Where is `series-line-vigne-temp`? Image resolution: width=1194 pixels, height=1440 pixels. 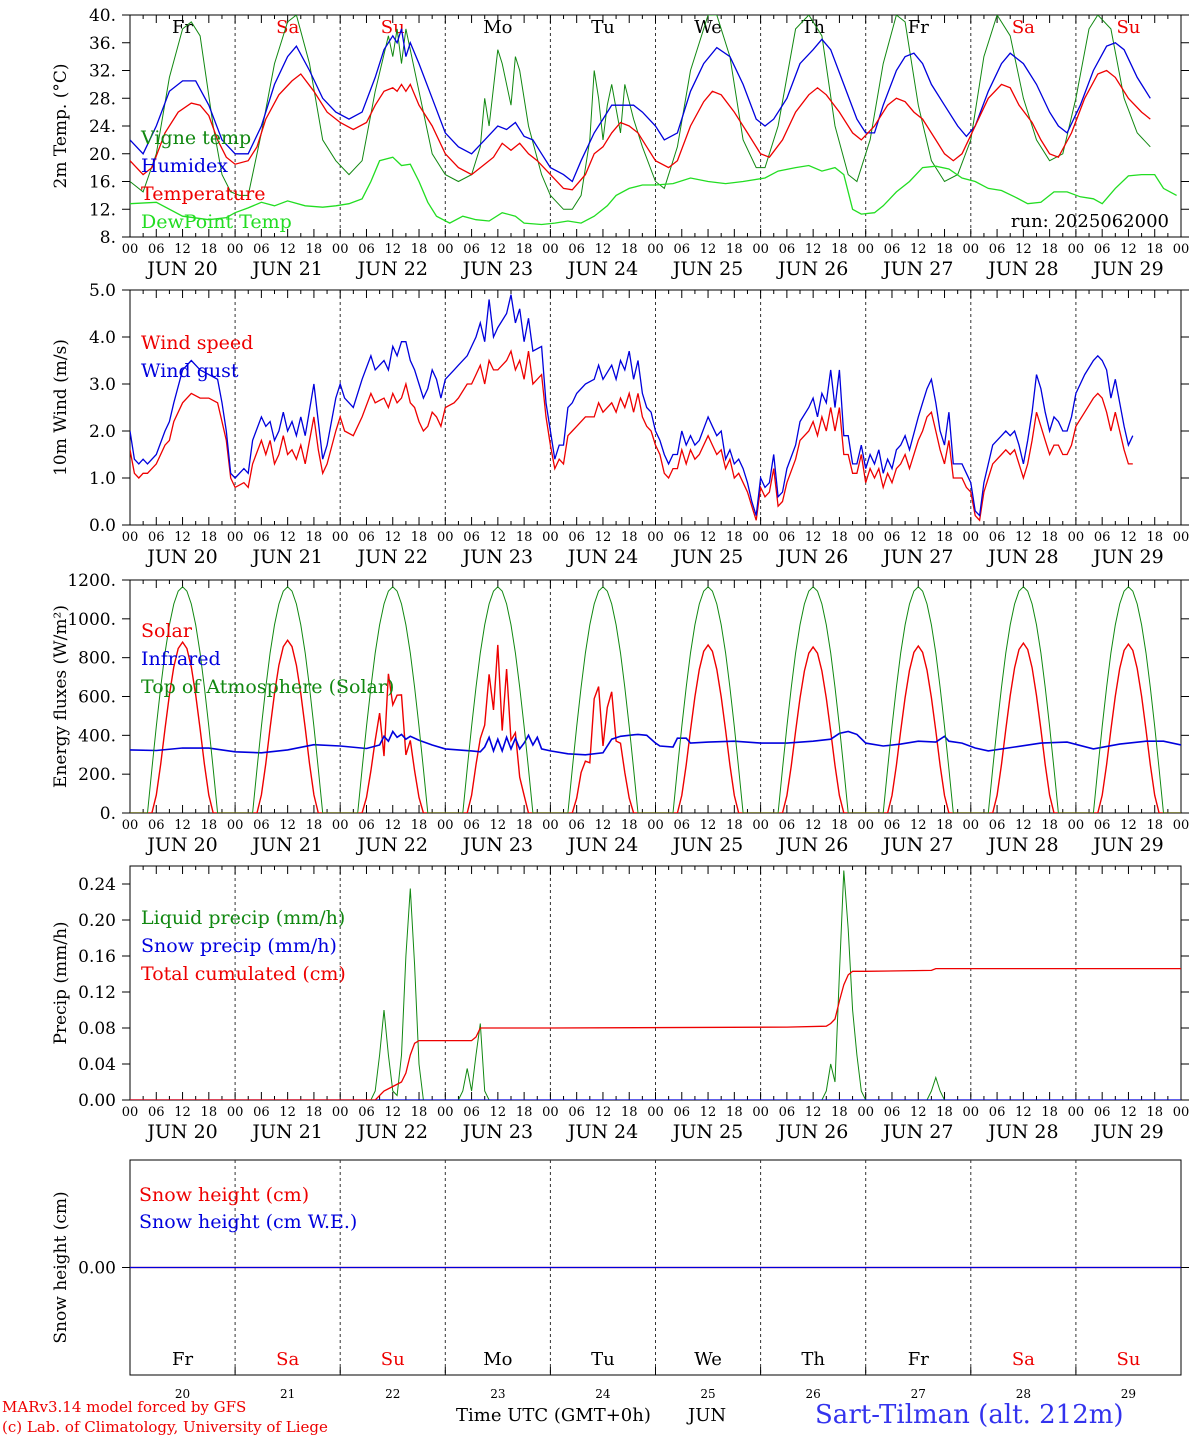
series-line-vigne-temp is located at coordinates (640, 112).